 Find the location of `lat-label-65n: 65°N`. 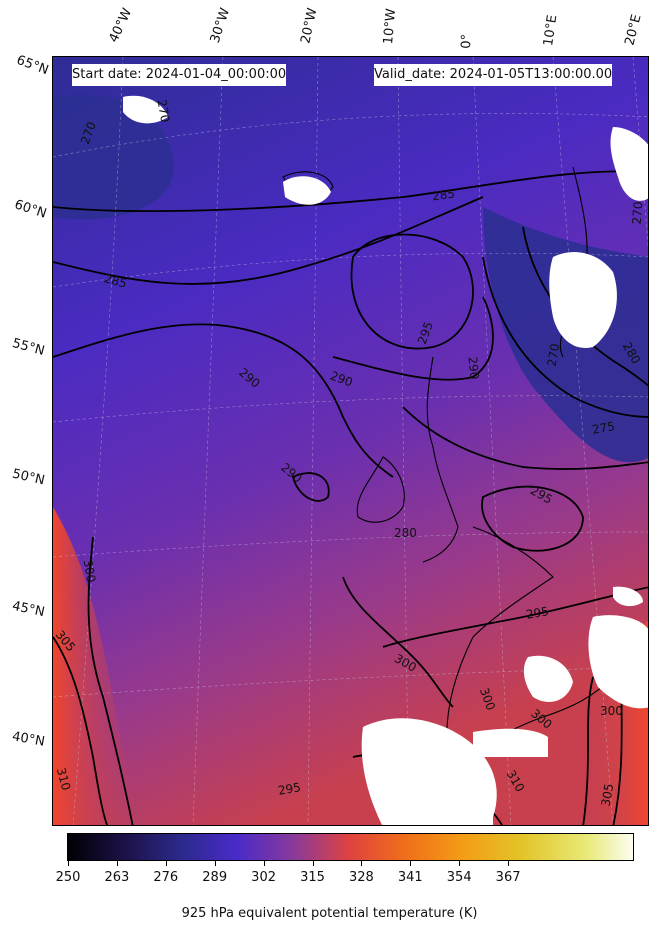

lat-label-65n: 65°N is located at coordinates (32, 65).